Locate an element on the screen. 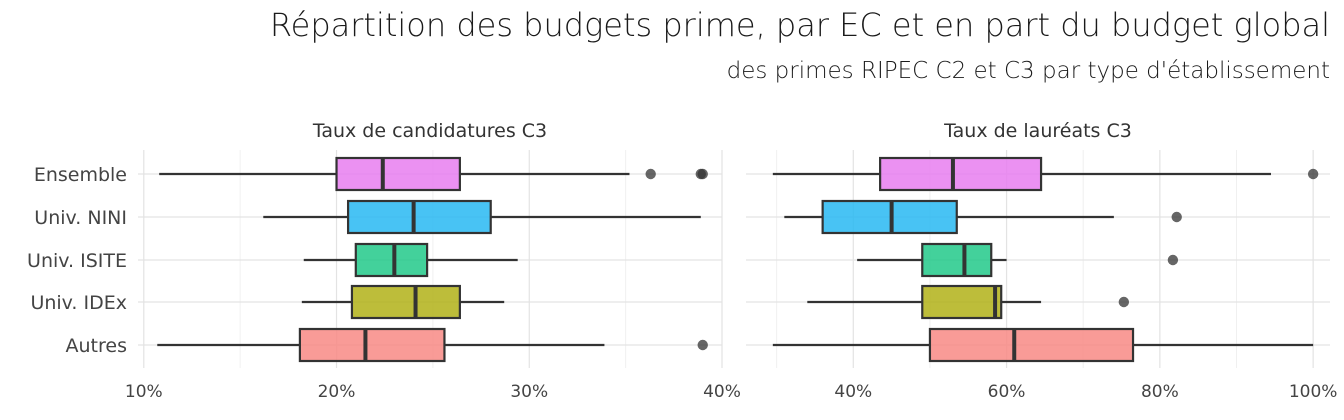  facet-title: Taux de candidatures C3 is located at coordinates (429, 131).